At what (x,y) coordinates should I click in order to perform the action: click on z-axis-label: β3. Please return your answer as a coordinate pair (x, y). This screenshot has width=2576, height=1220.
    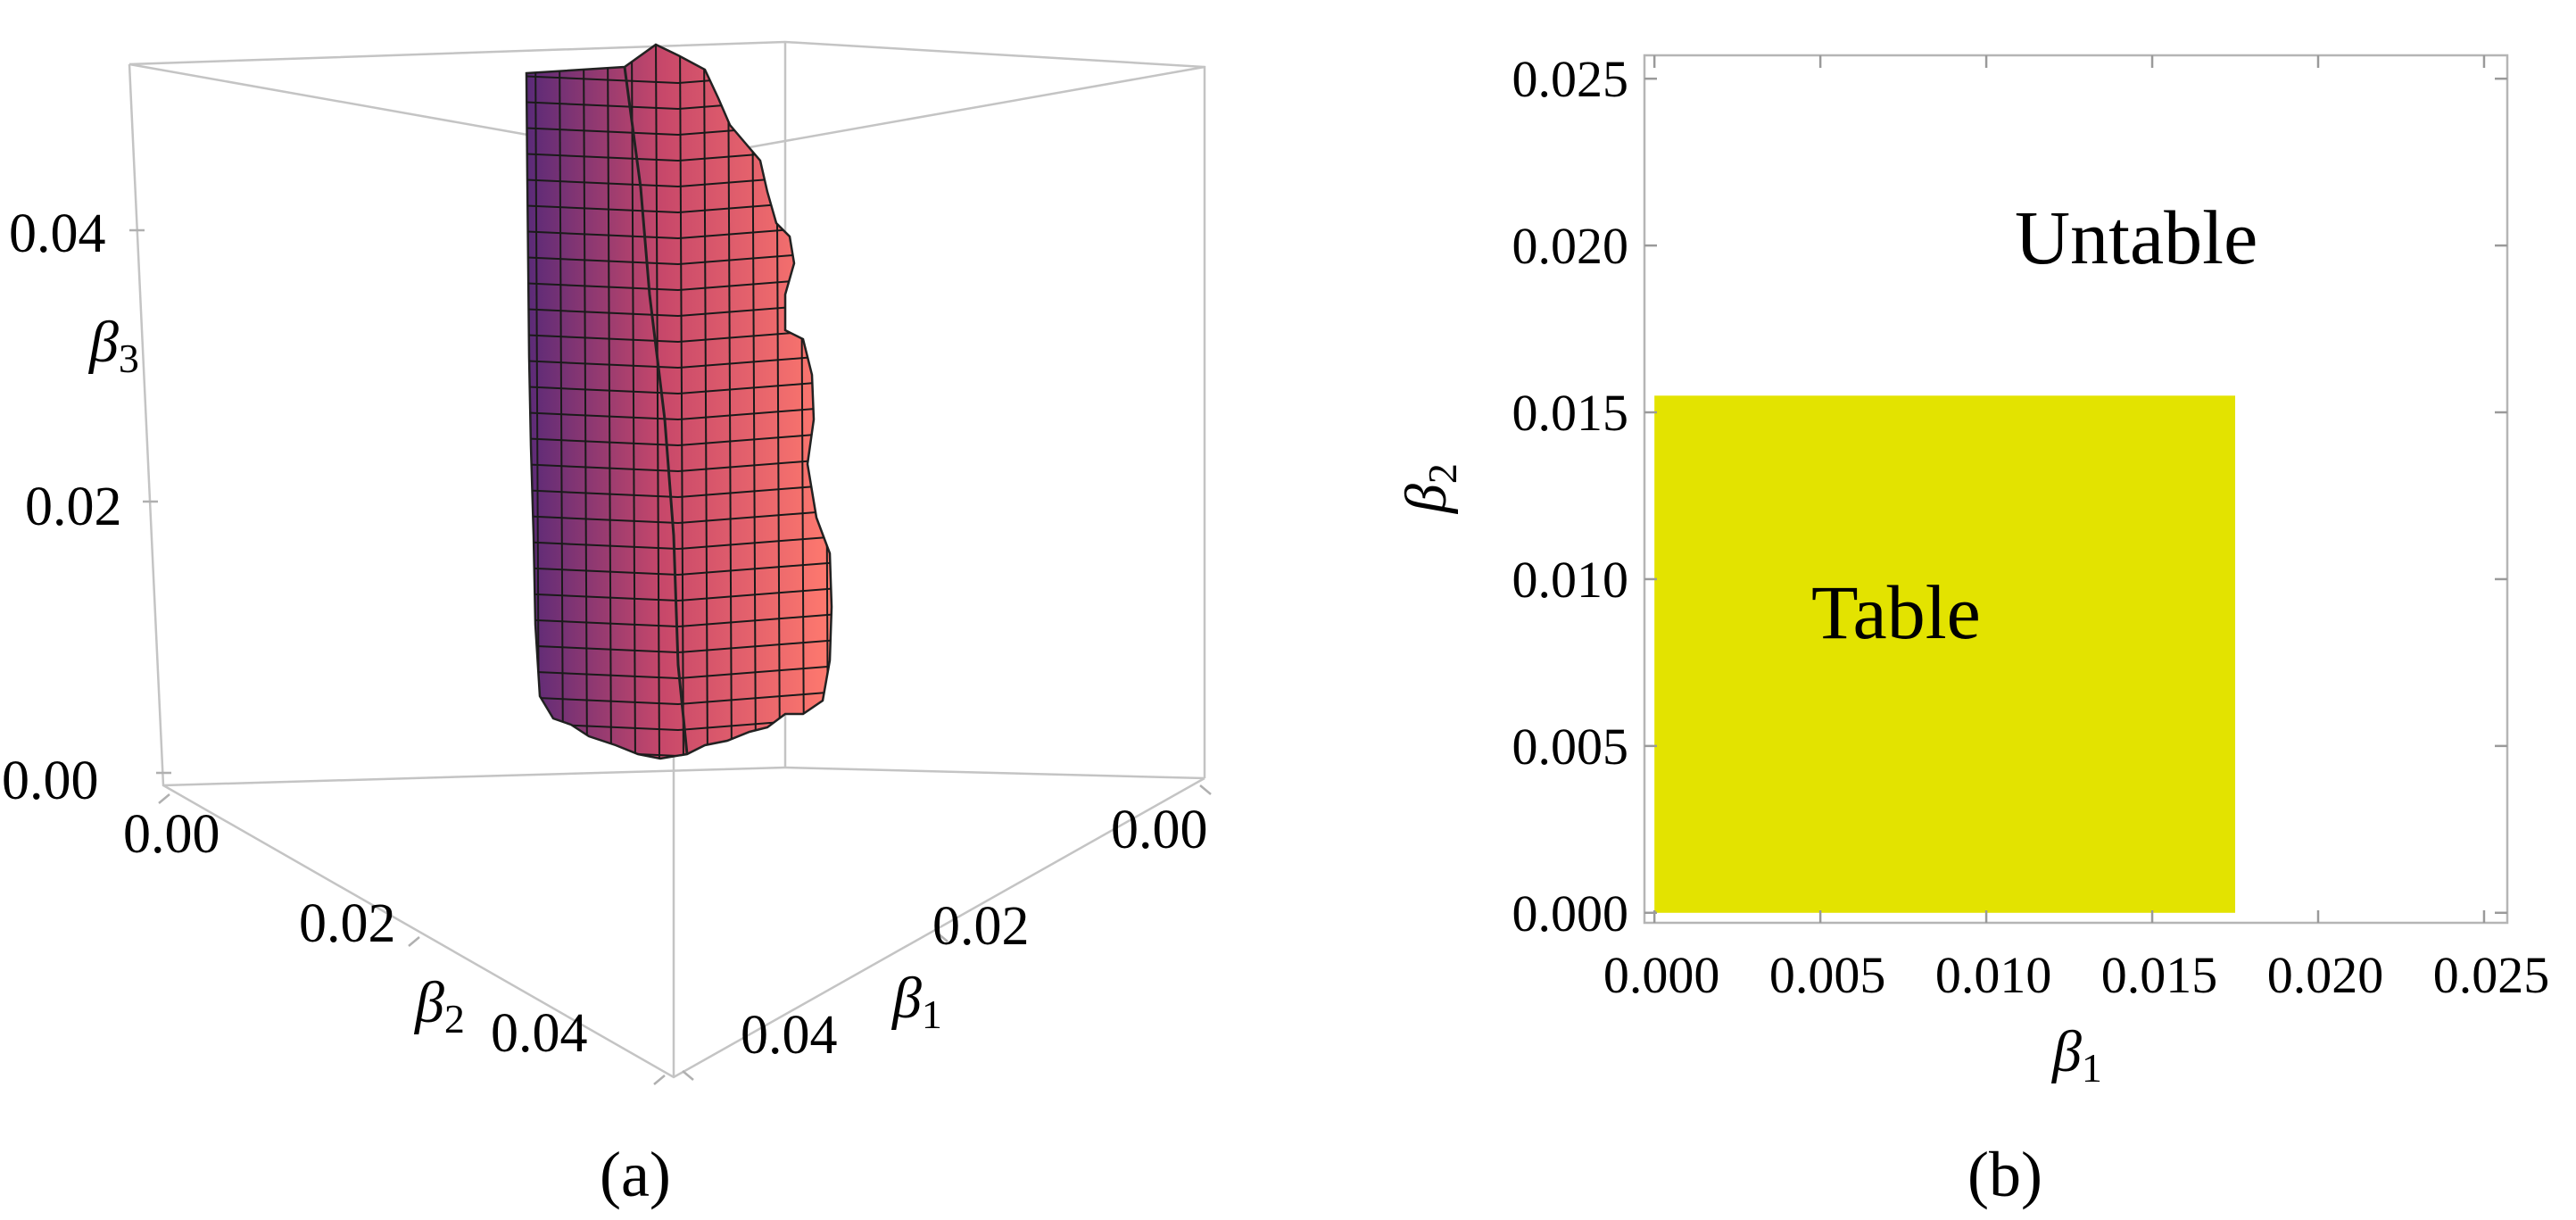
    Looking at the image, I should click on (113, 345).